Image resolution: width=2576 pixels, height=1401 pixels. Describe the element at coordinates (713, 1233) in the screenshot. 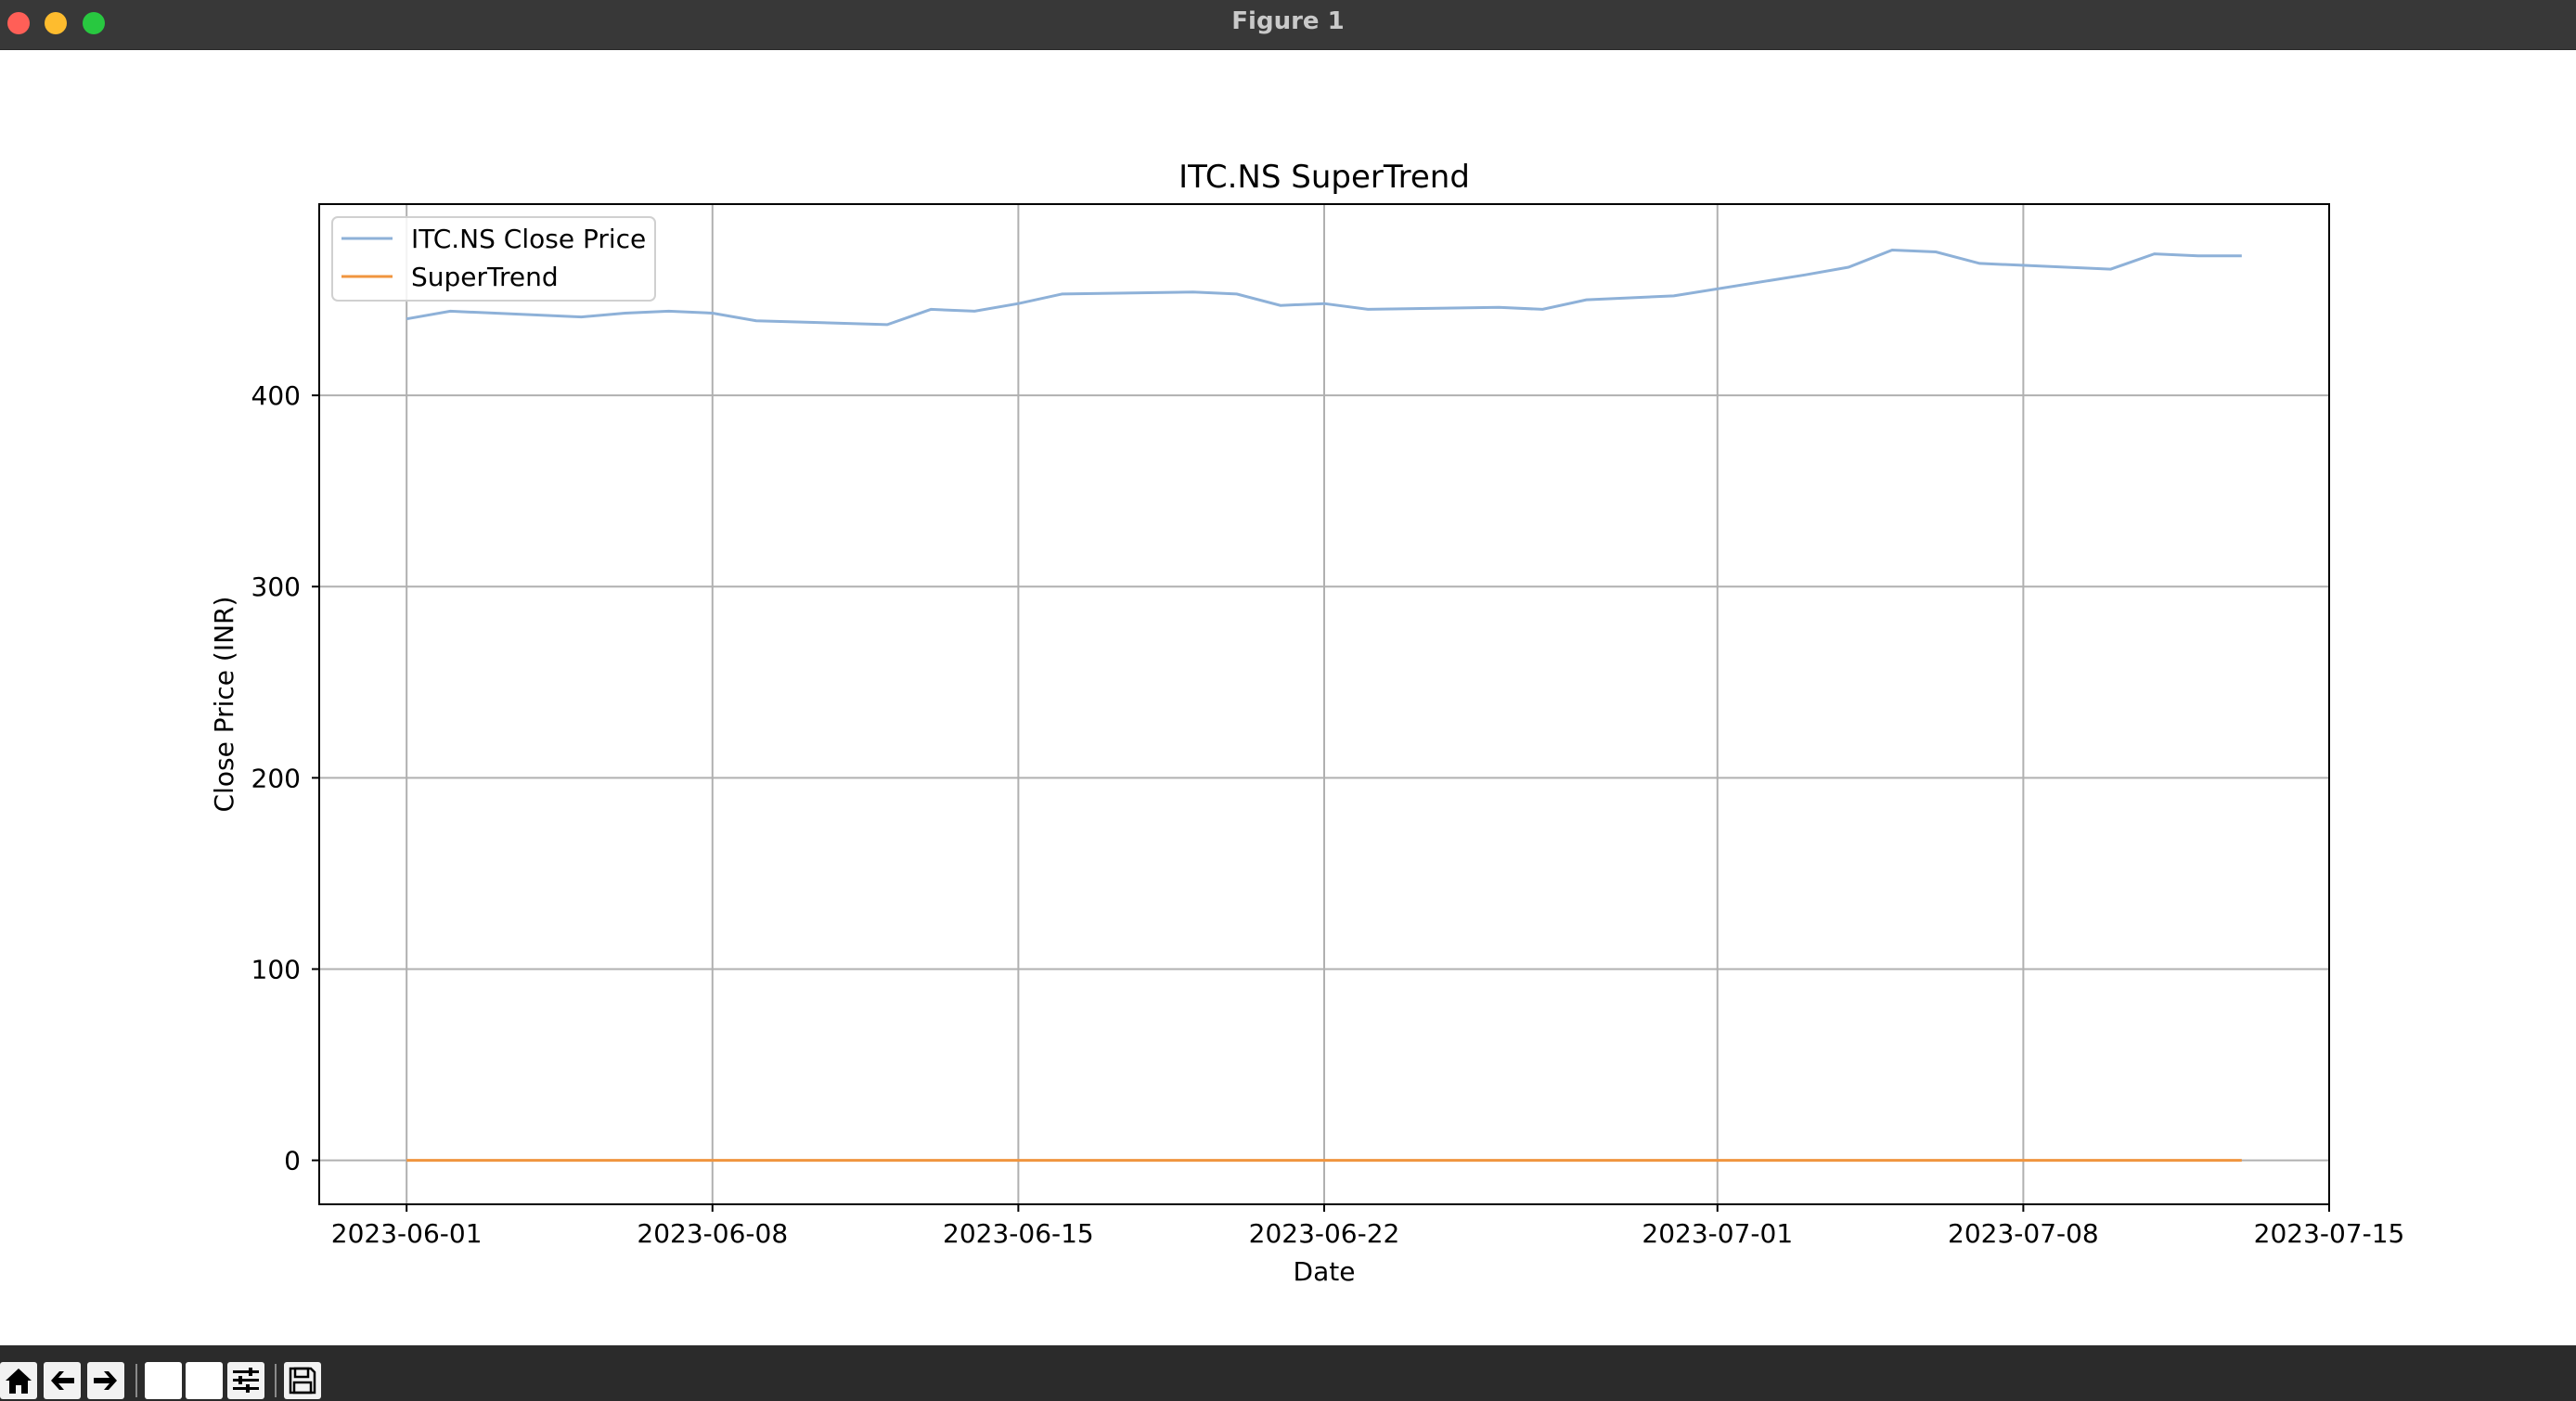

I see `x-tick-label: 2023-06-08` at that location.